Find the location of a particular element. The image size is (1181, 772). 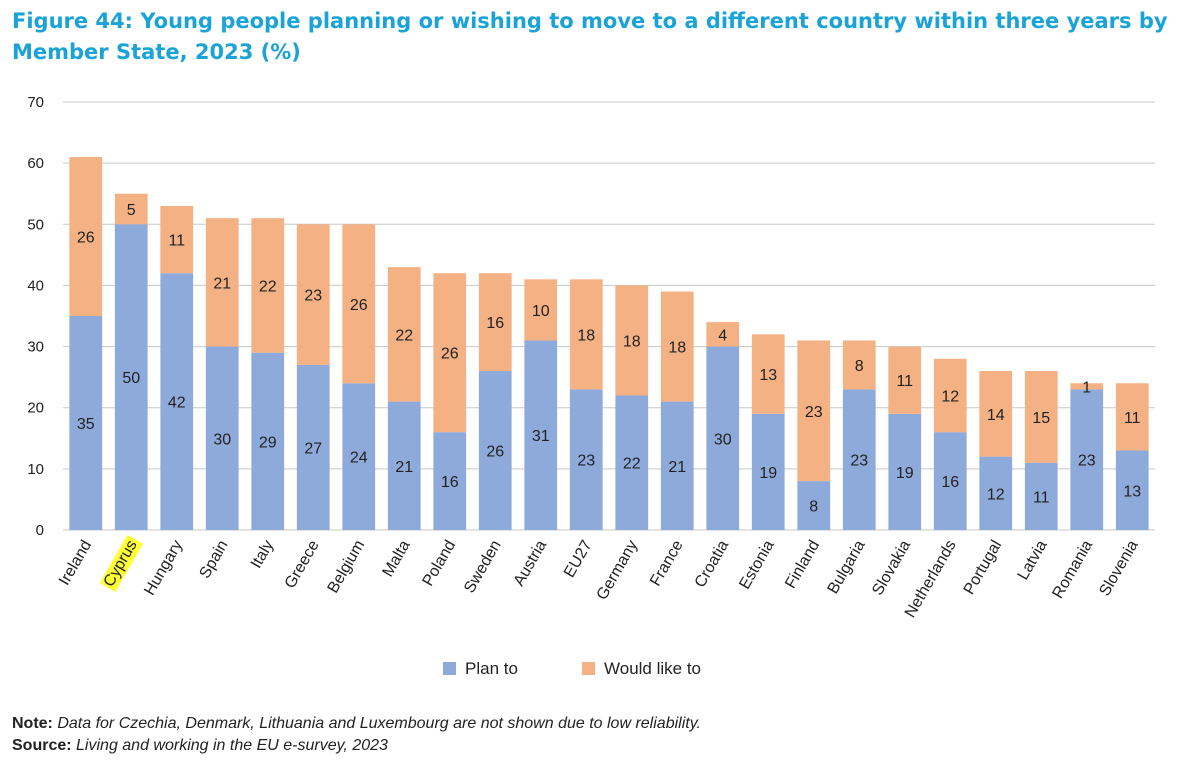

x-tick-label: Latvia is located at coordinates (1033, 560).